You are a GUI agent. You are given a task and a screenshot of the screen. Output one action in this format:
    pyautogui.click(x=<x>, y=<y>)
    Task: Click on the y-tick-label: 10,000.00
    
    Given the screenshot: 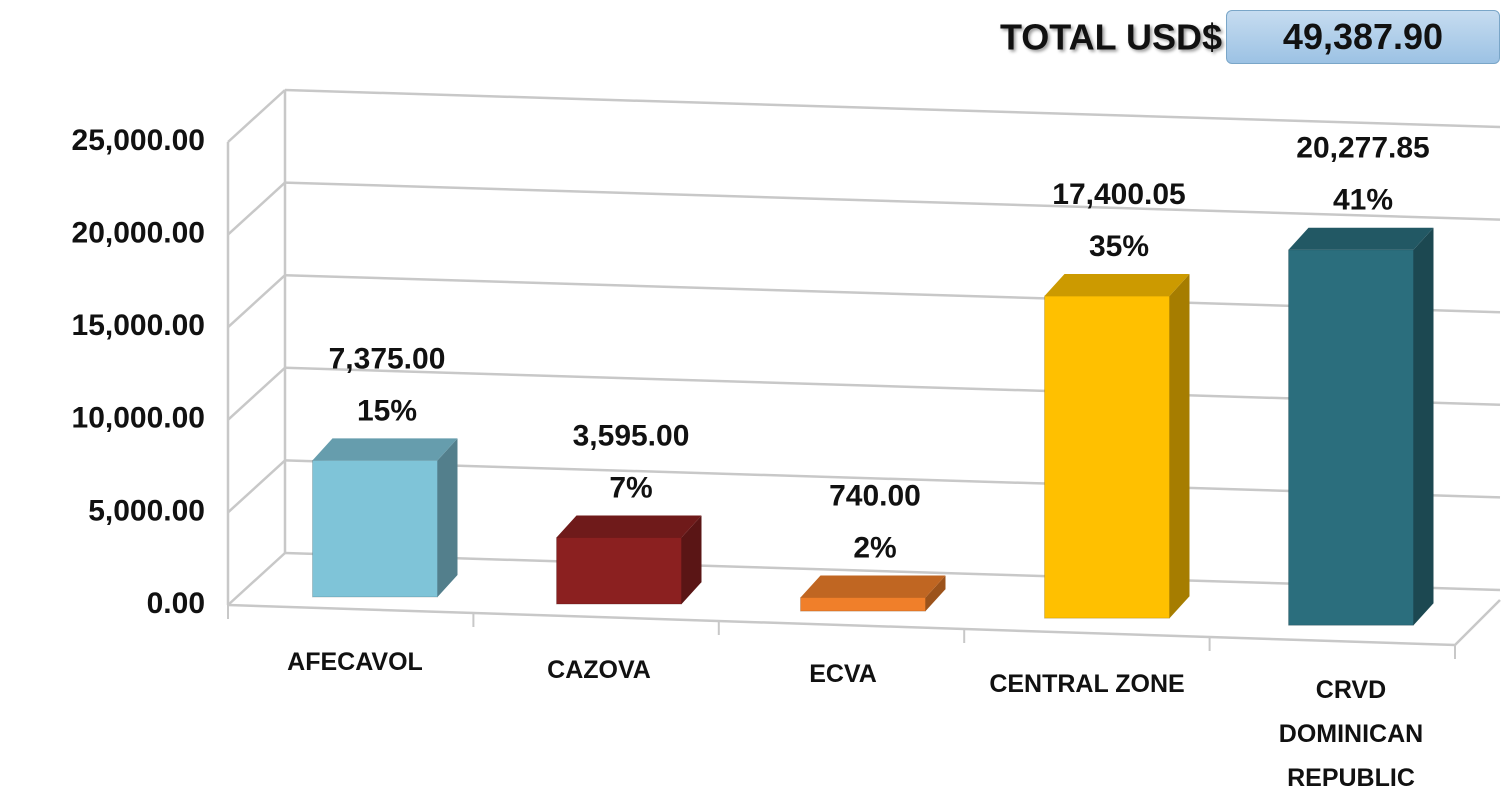 What is the action you would take?
    pyautogui.click(x=138, y=418)
    